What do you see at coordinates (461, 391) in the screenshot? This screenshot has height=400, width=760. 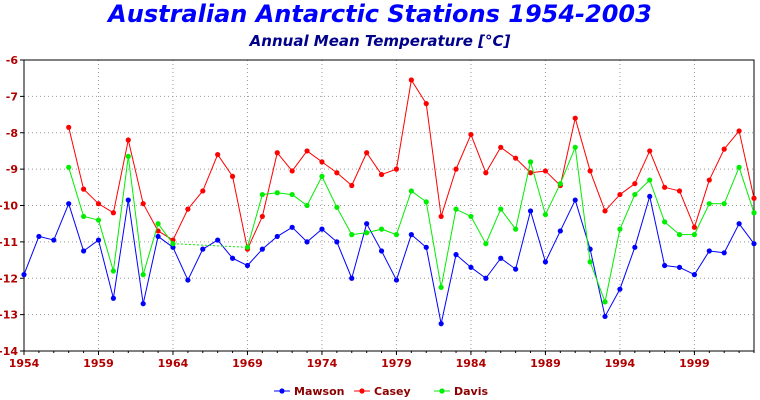 I see `legend-item-davis: Davis` at bounding box center [461, 391].